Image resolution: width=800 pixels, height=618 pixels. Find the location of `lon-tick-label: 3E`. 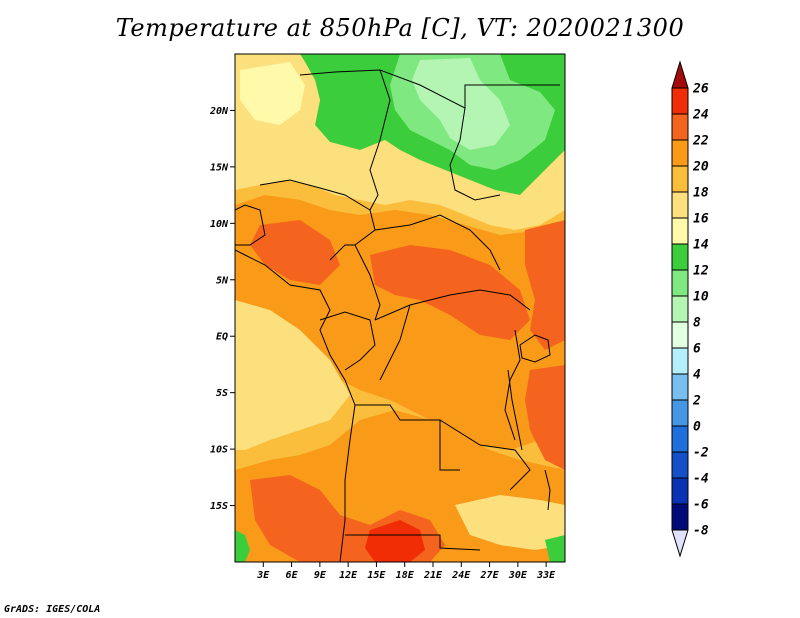

lon-tick-label: 3E is located at coordinates (263, 575).